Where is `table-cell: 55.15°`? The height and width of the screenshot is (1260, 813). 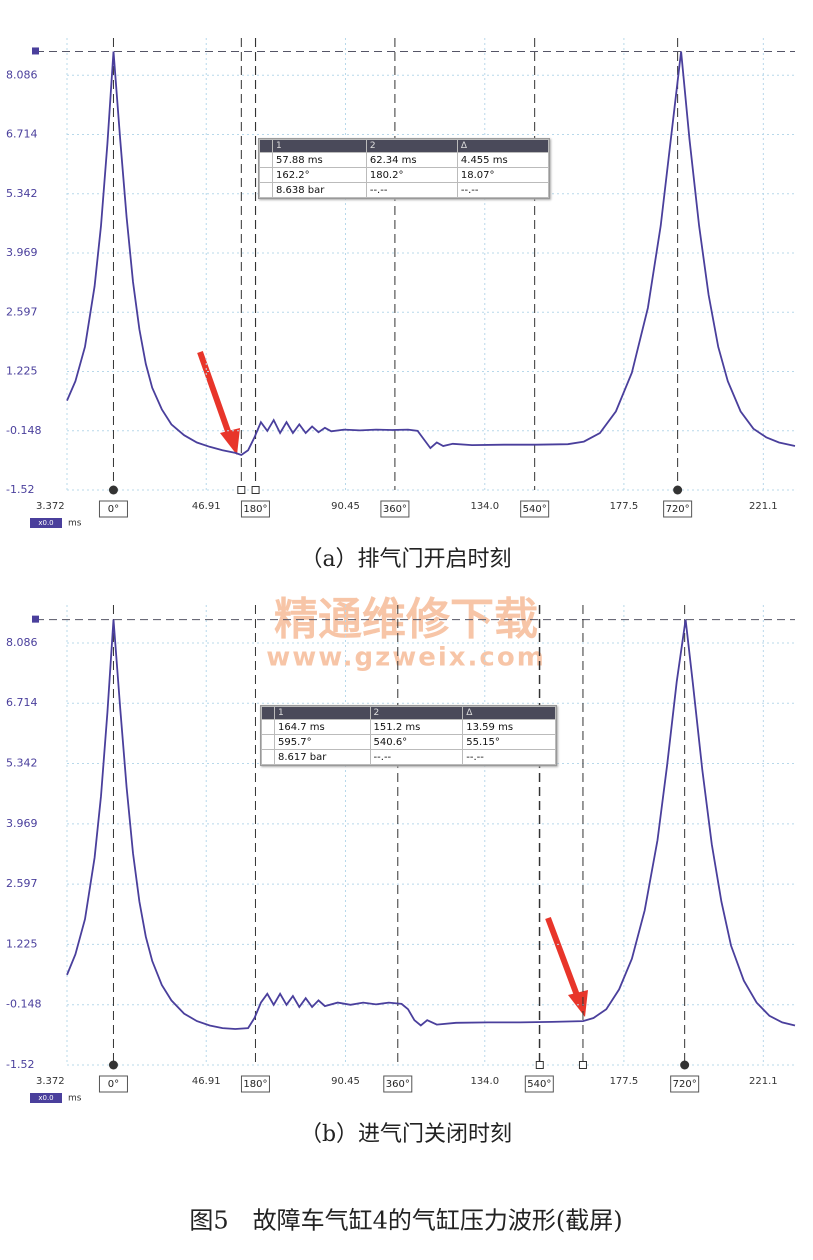
table-cell: 55.15° is located at coordinates (509, 742).